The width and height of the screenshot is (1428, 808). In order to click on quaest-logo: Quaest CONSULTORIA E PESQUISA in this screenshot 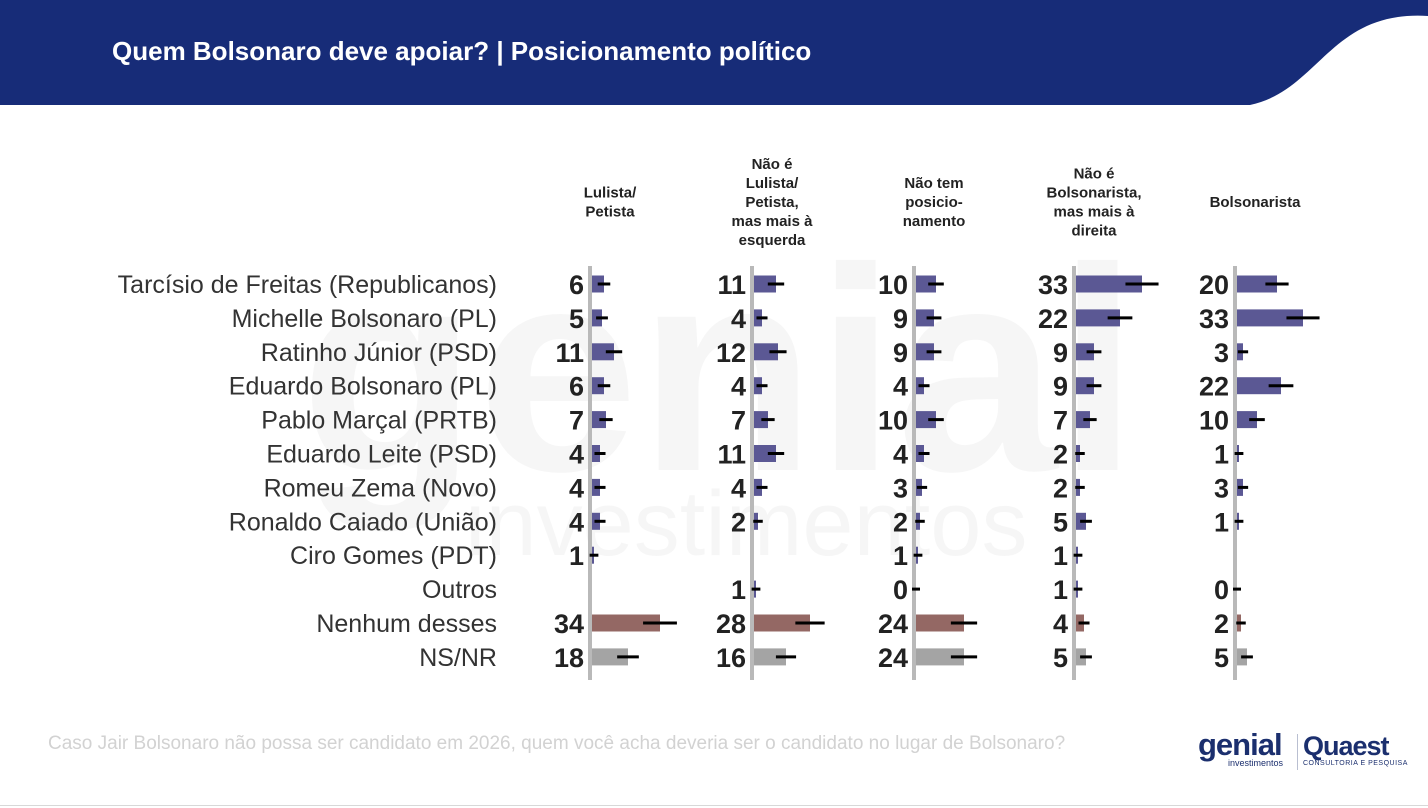, I will do `click(1355, 749)`.